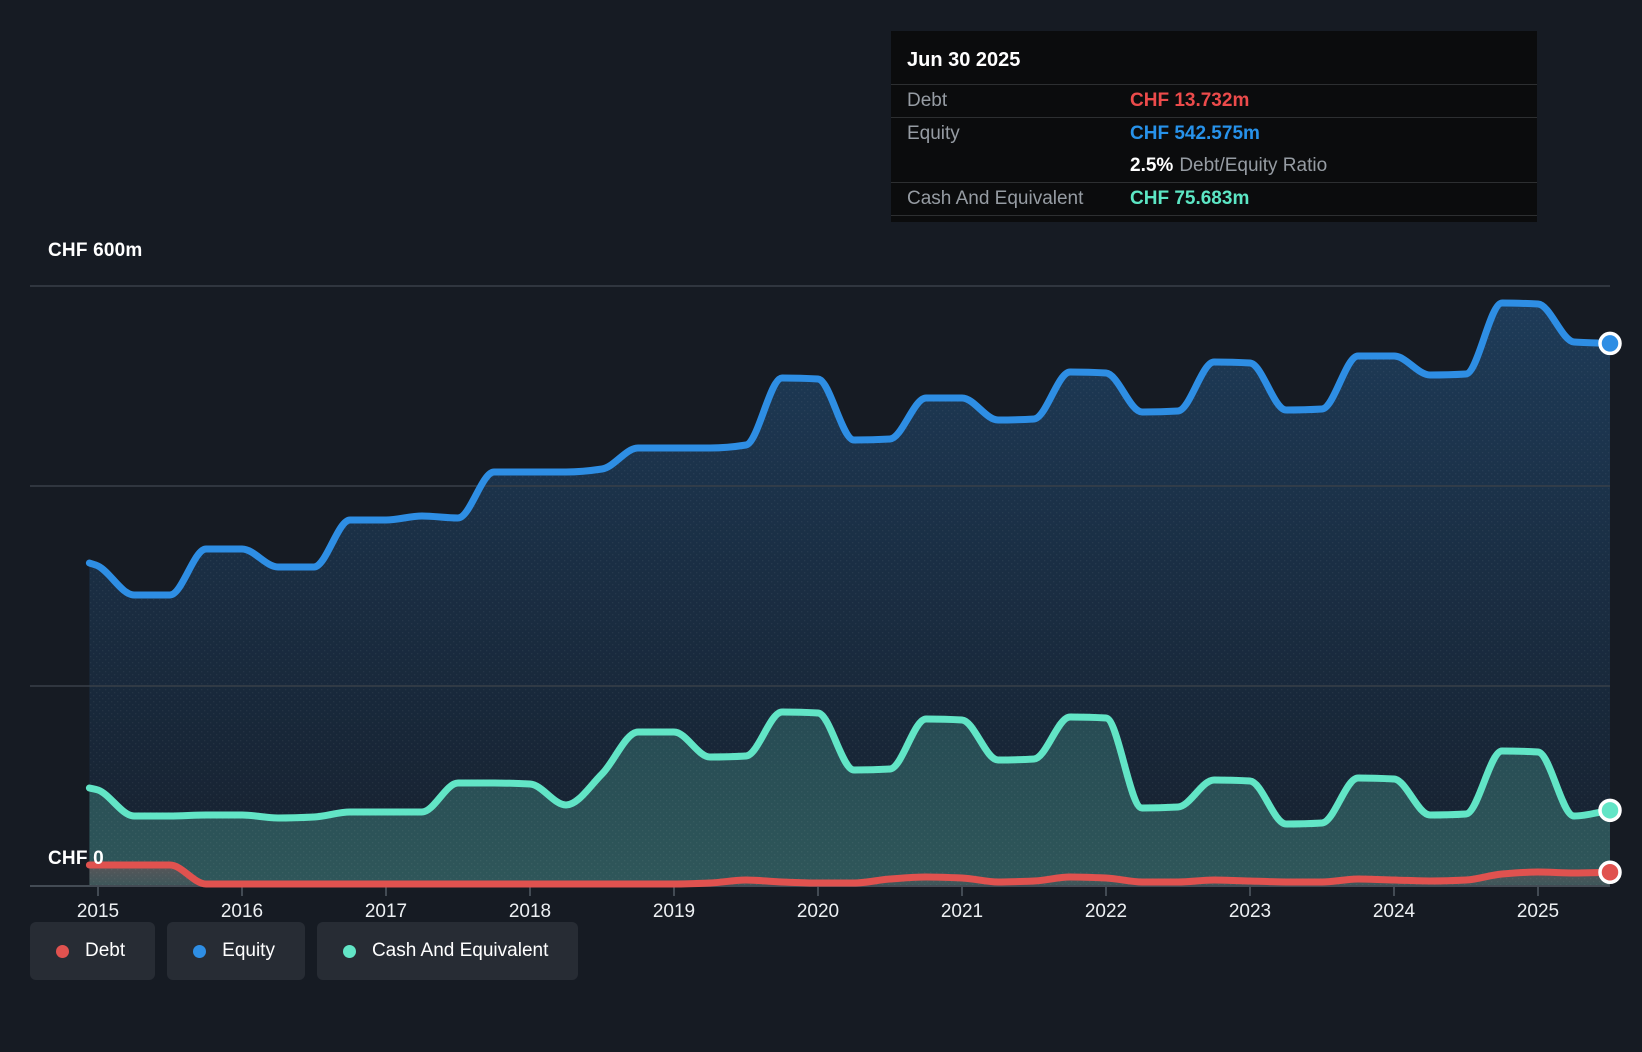  What do you see at coordinates (1253, 165) in the screenshot?
I see `tooltip-ratio-label: Debt/Equity Ratio` at bounding box center [1253, 165].